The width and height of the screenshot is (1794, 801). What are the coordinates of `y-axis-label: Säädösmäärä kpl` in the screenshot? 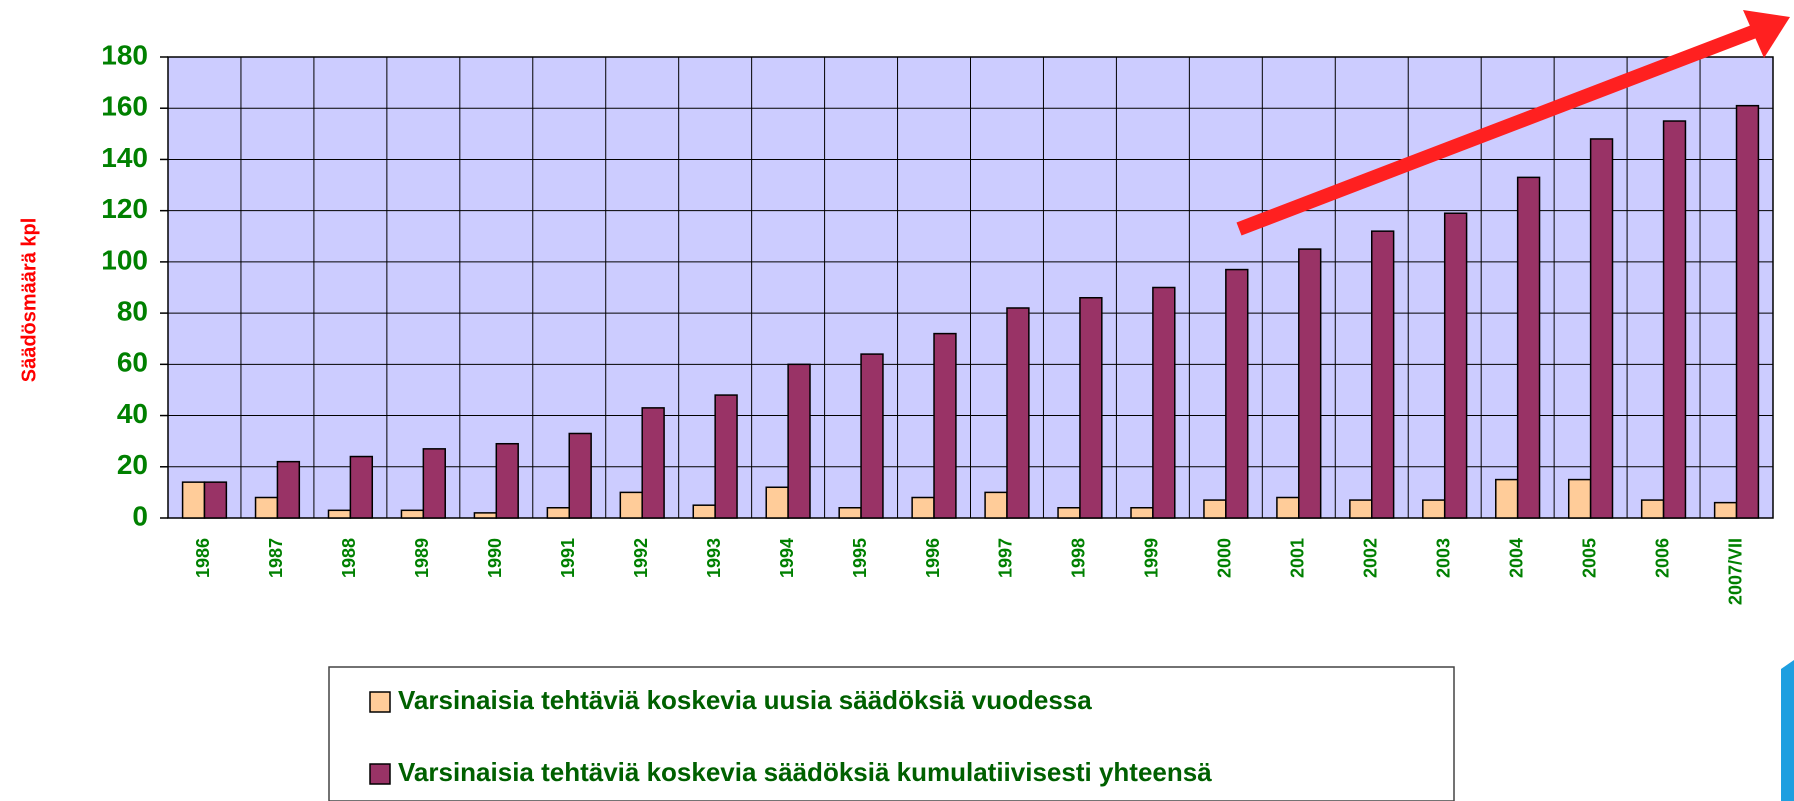 It's located at (29, 300).